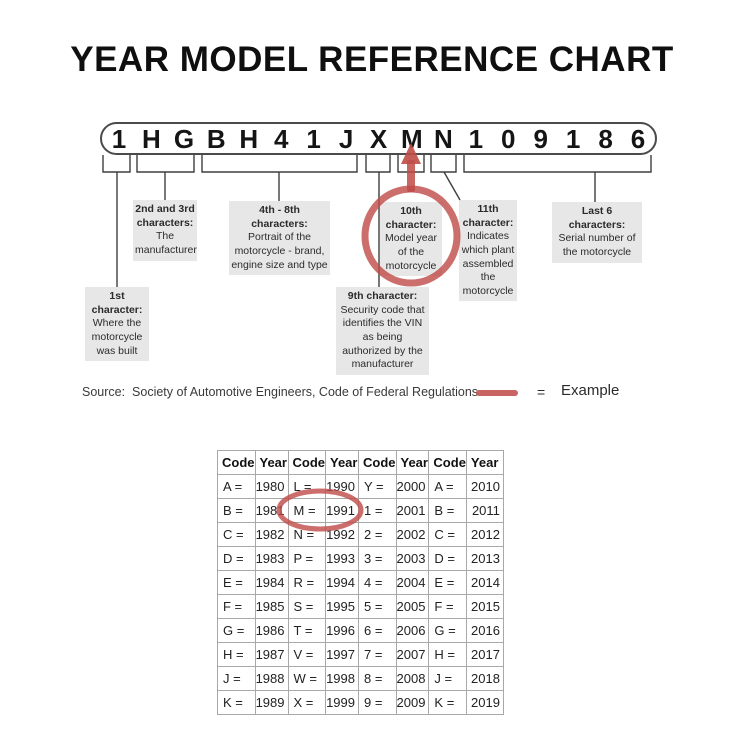  What do you see at coordinates (342, 534) in the screenshot?
I see `year-cell: 1992` at bounding box center [342, 534].